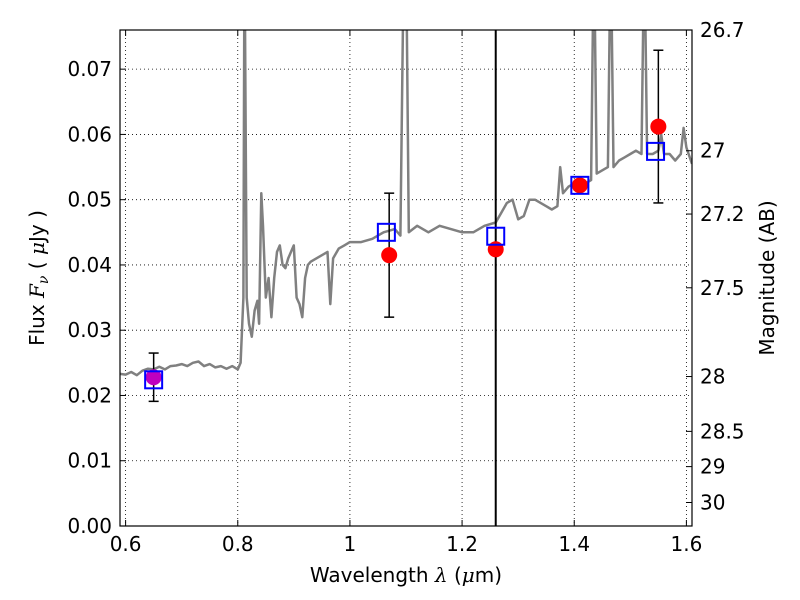 The height and width of the screenshot is (600, 800). I want to click on y-axis: 0.00 0.01 0.02 0.03 0.04 0.05 0.06 0.07, so click(96, 297).